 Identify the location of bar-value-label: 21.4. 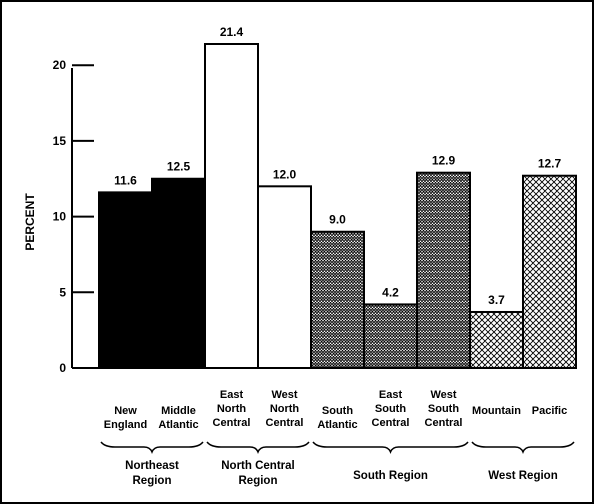
(232, 32).